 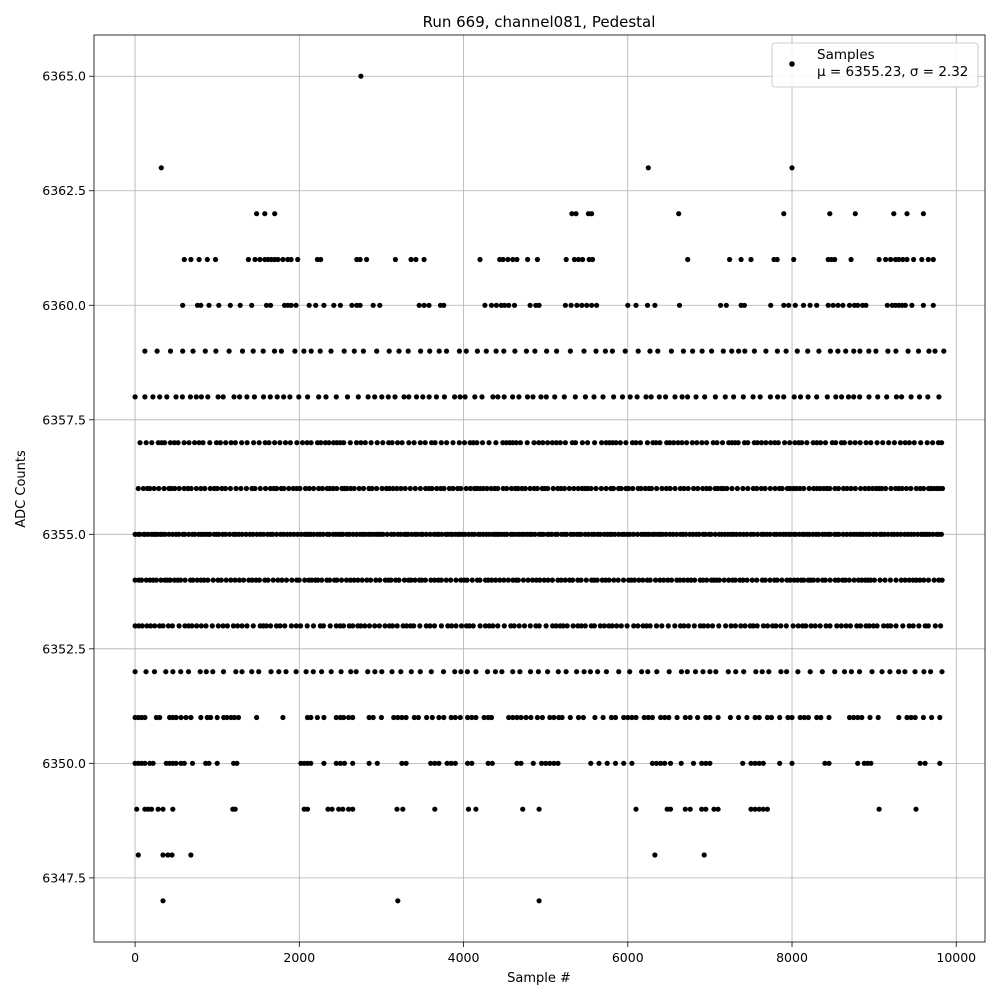 I want to click on y-tick-label: 6357.5, so click(x=64, y=419).